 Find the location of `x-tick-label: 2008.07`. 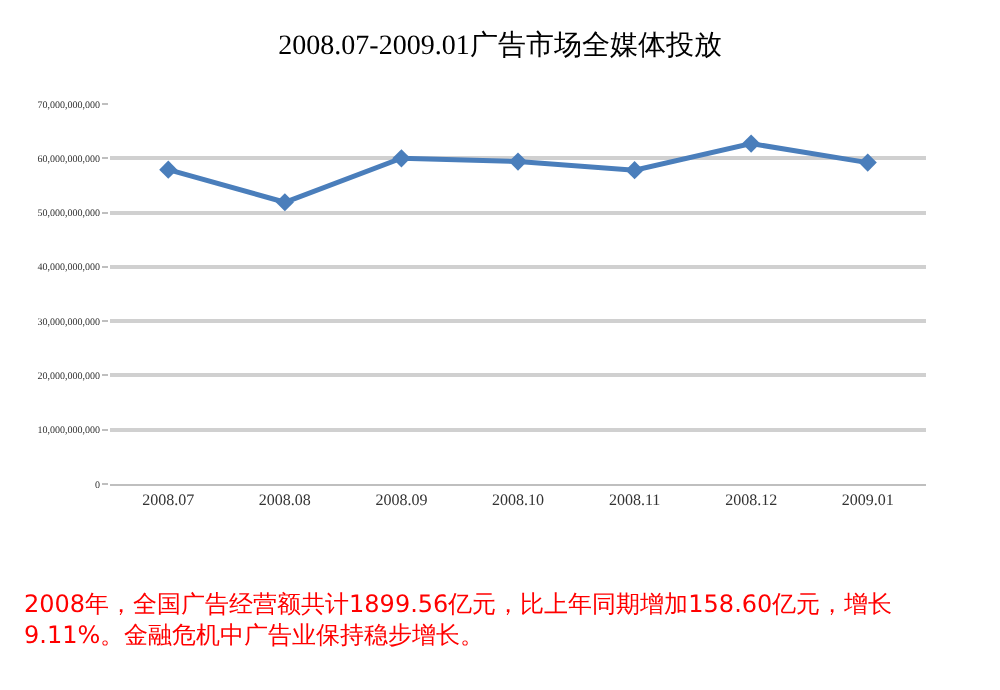

x-tick-label: 2008.07 is located at coordinates (168, 500).